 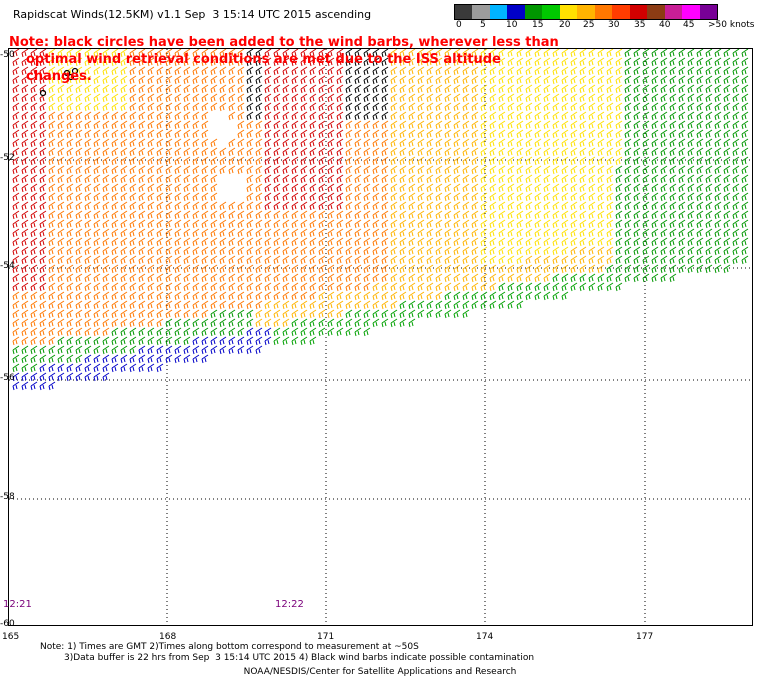 What do you see at coordinates (640, 25) in the screenshot?
I see `scale-label-7: 35` at bounding box center [640, 25].